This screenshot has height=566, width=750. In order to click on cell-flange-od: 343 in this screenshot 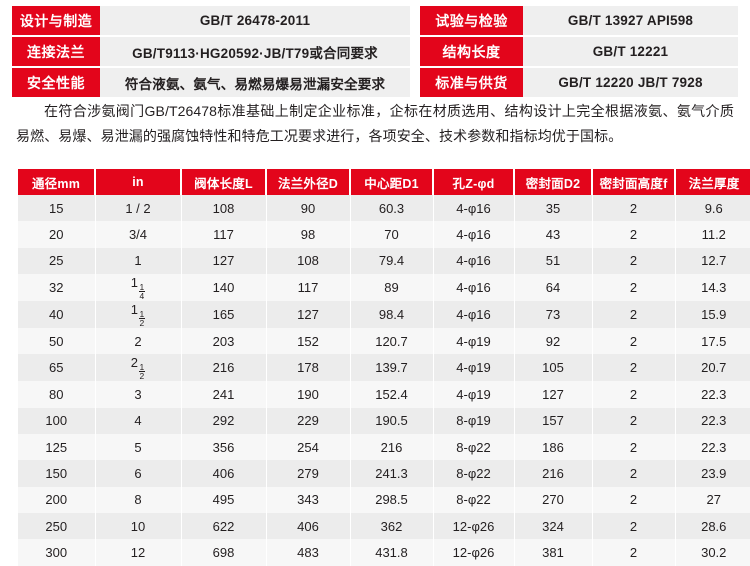, I will do `click(308, 499)`.